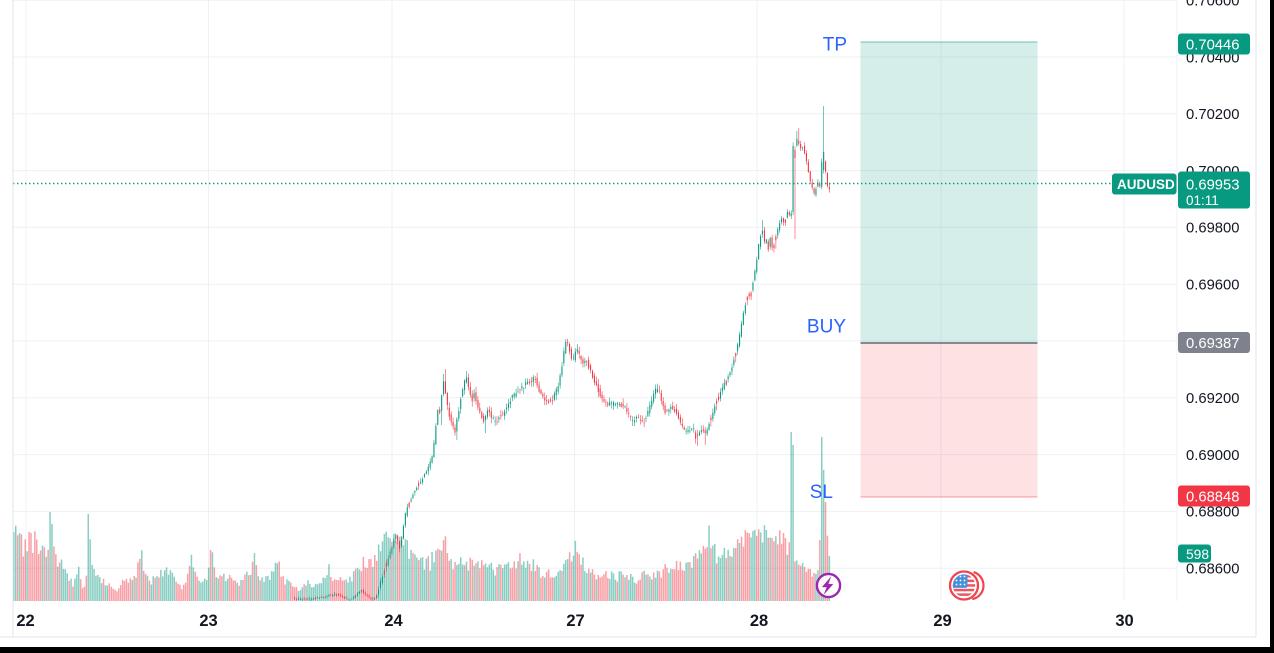 The image size is (1274, 653). I want to click on svg-text: 0.69953, so click(1213, 185).